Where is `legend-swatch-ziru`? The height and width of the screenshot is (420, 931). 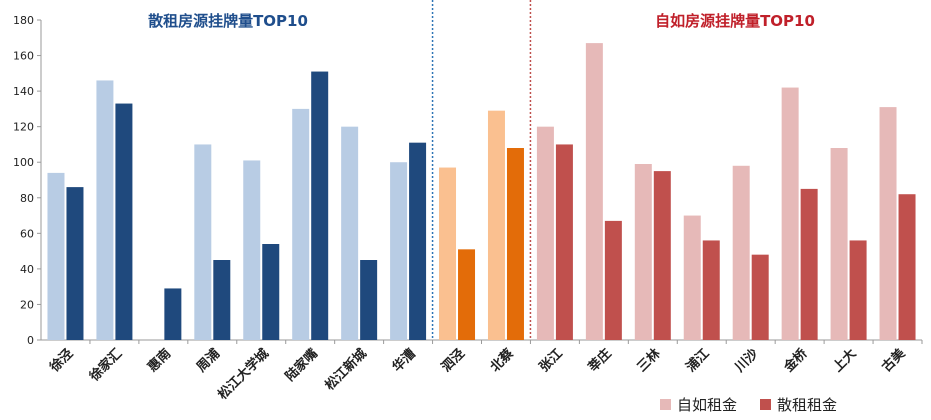
legend-swatch-ziru is located at coordinates (665, 404).